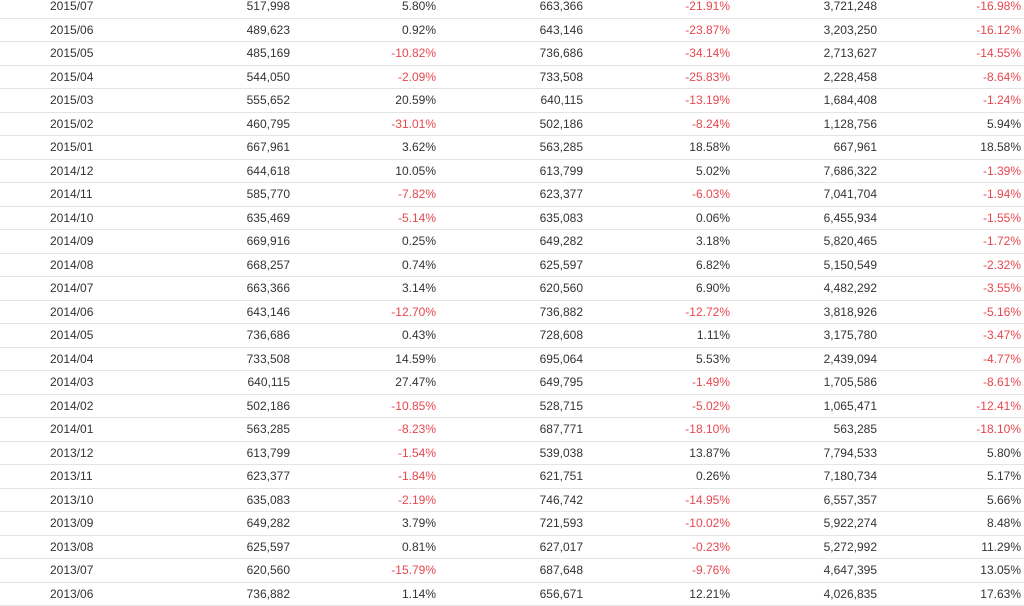 Image resolution: width=1024 pixels, height=606 pixels. I want to click on change-cell: 3.14%, so click(418, 288).